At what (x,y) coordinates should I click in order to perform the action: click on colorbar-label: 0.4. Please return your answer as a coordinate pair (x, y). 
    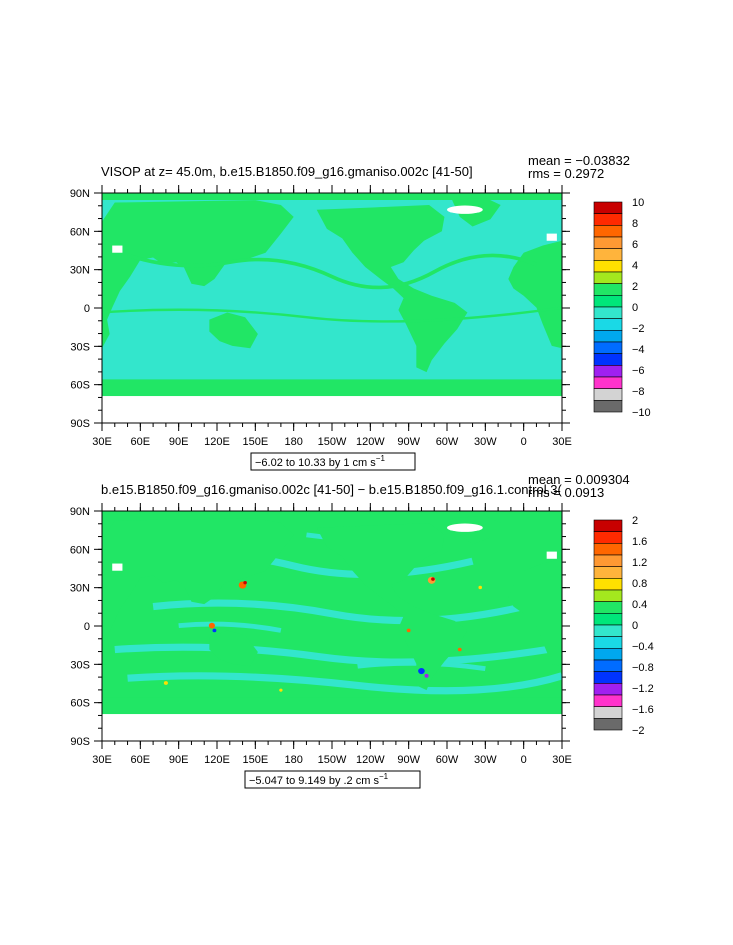
    Looking at the image, I should click on (639, 605).